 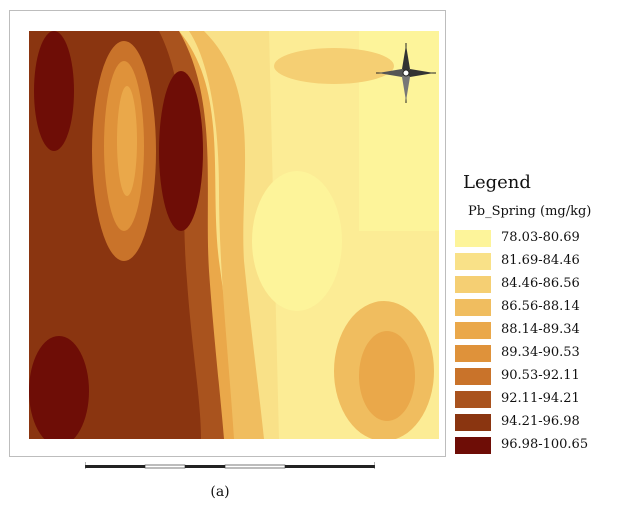 I want to click on legend-item: 94.21-96.98, so click(x=536, y=422).